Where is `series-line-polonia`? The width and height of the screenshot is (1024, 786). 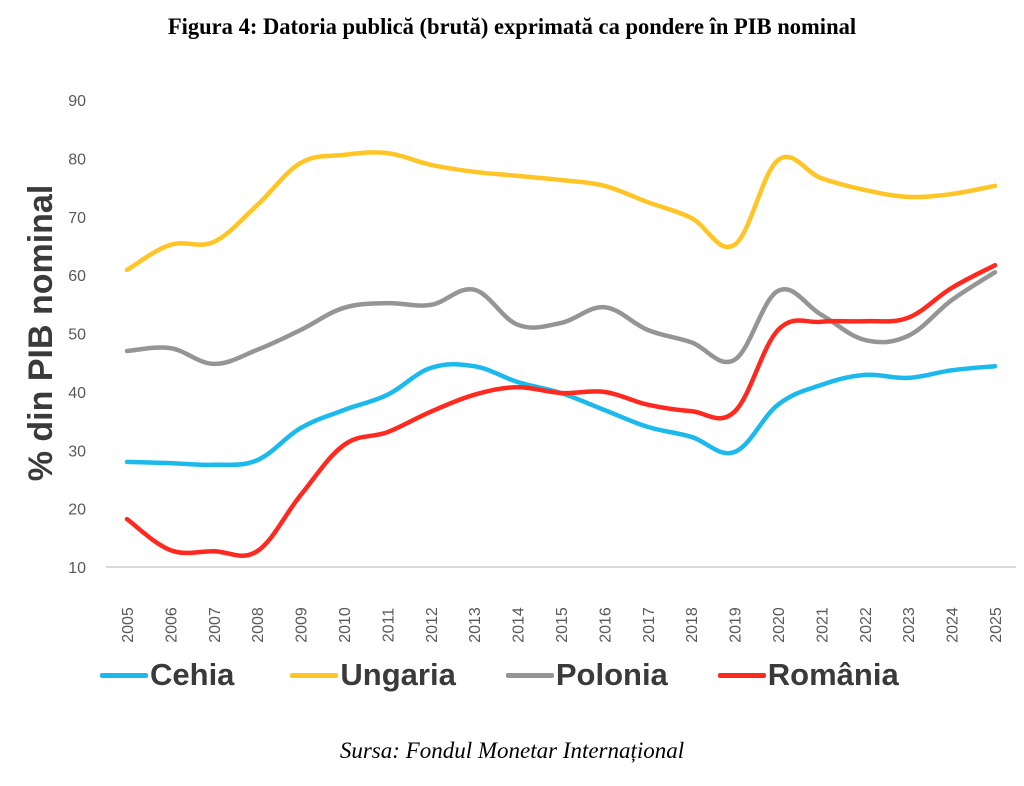 series-line-polonia is located at coordinates (561, 318).